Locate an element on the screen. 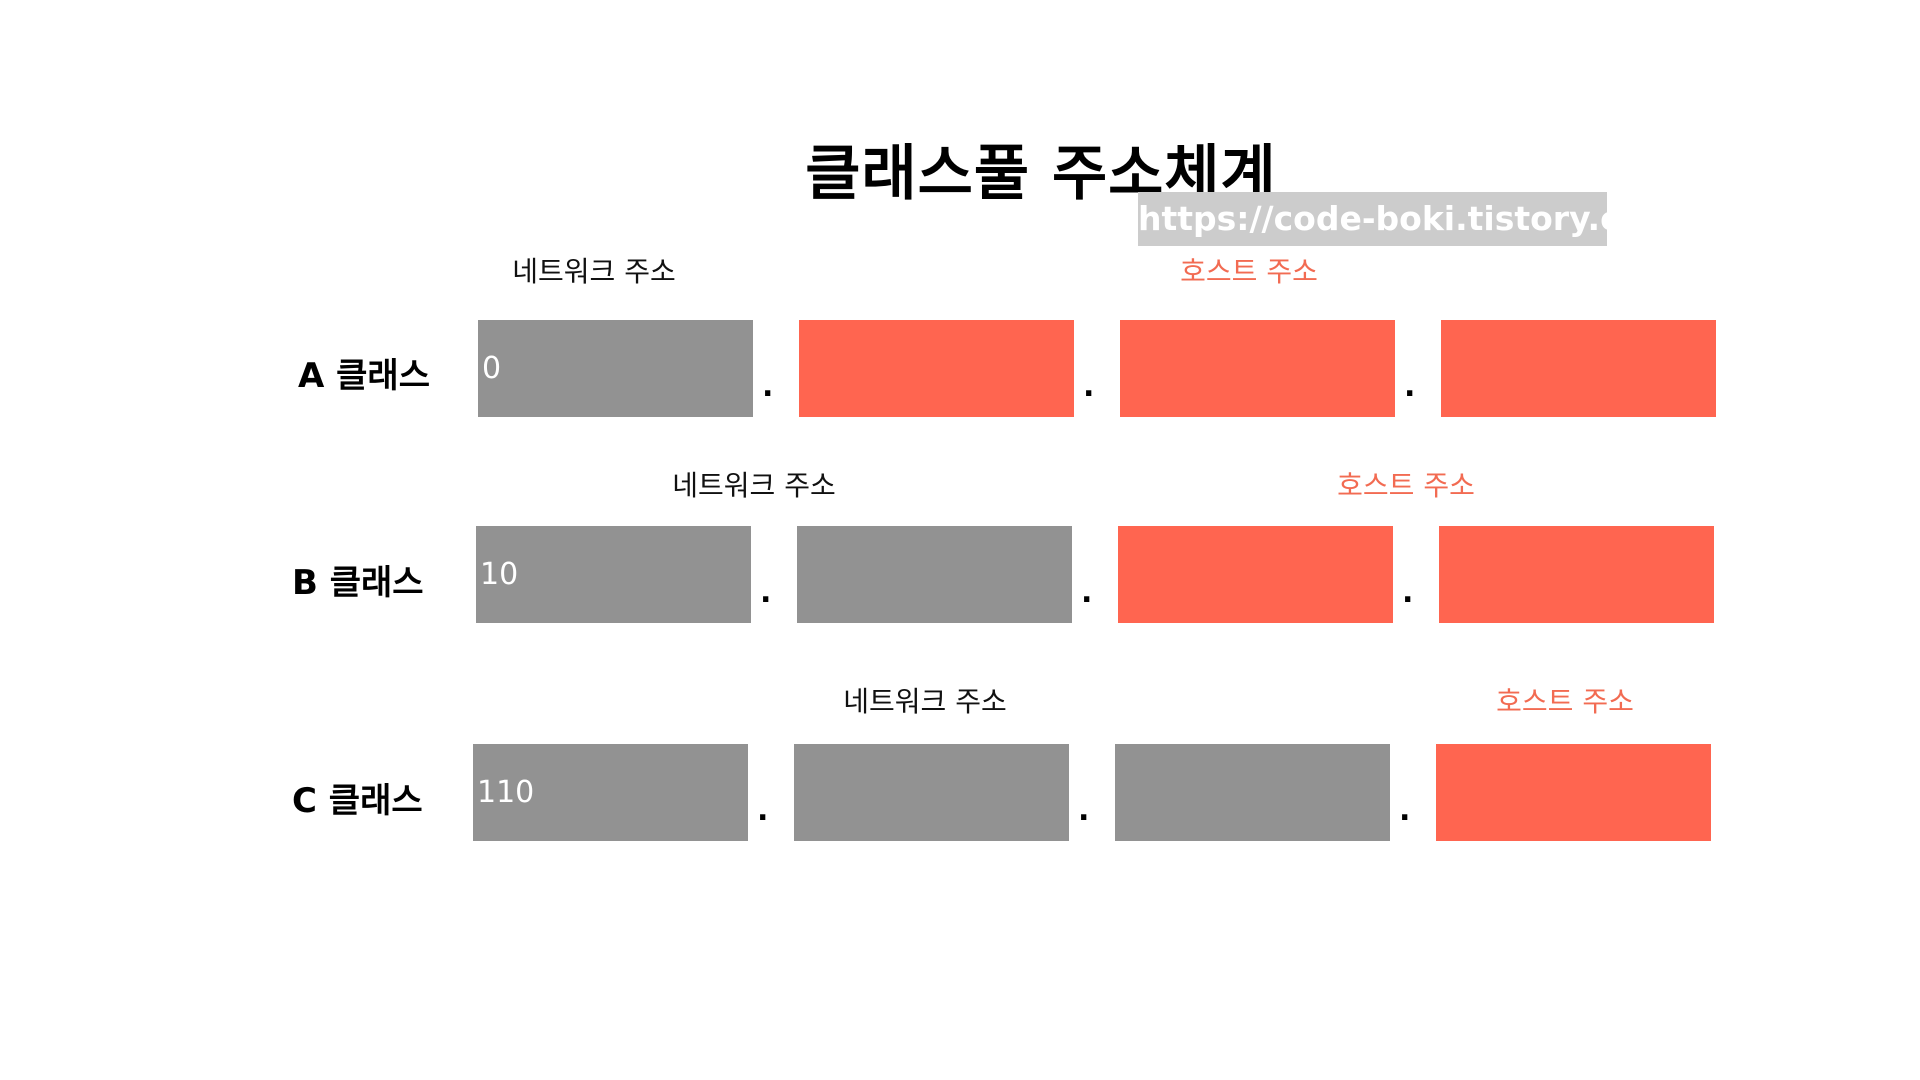 The height and width of the screenshot is (1080, 1920). network-octet: 0 is located at coordinates (615, 368).